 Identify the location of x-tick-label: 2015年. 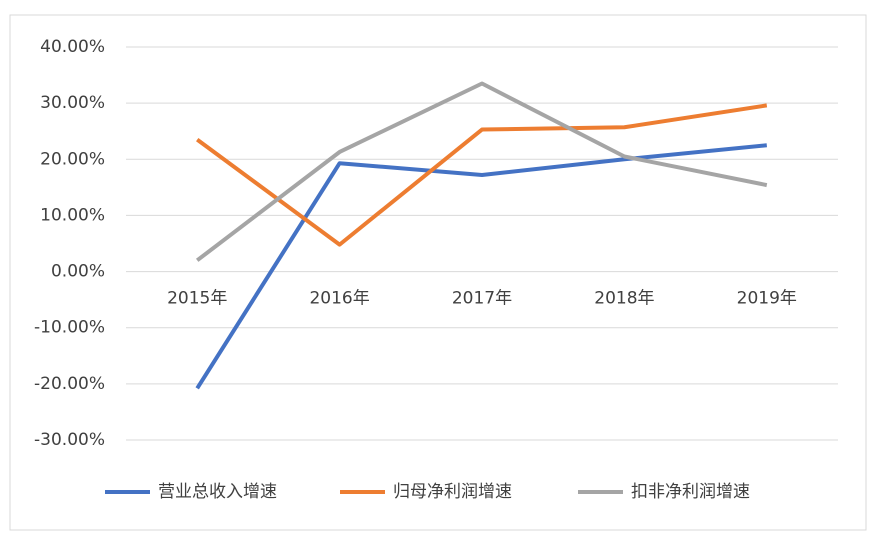
(197, 299).